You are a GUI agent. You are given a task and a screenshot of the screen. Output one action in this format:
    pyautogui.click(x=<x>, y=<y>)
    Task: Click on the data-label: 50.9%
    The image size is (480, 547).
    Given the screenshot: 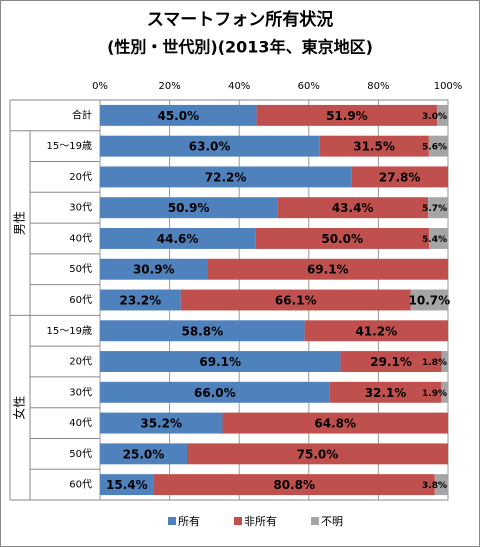 What is the action you would take?
    pyautogui.click(x=189, y=208)
    